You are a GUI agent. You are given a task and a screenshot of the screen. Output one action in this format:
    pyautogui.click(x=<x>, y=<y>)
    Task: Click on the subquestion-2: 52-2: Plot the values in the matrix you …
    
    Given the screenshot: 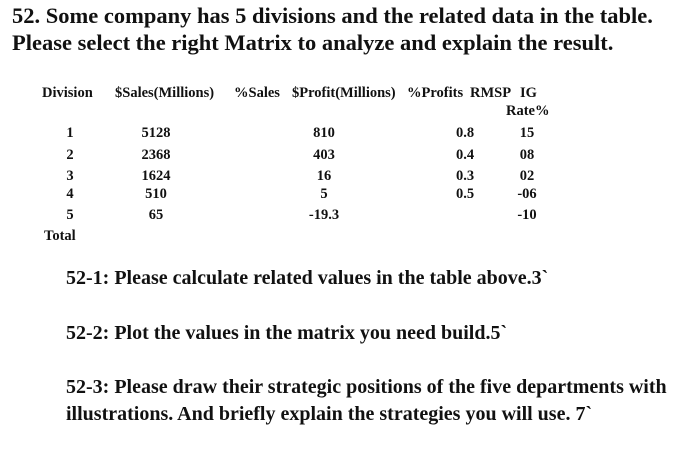 What is the action you would take?
    pyautogui.click(x=287, y=333)
    